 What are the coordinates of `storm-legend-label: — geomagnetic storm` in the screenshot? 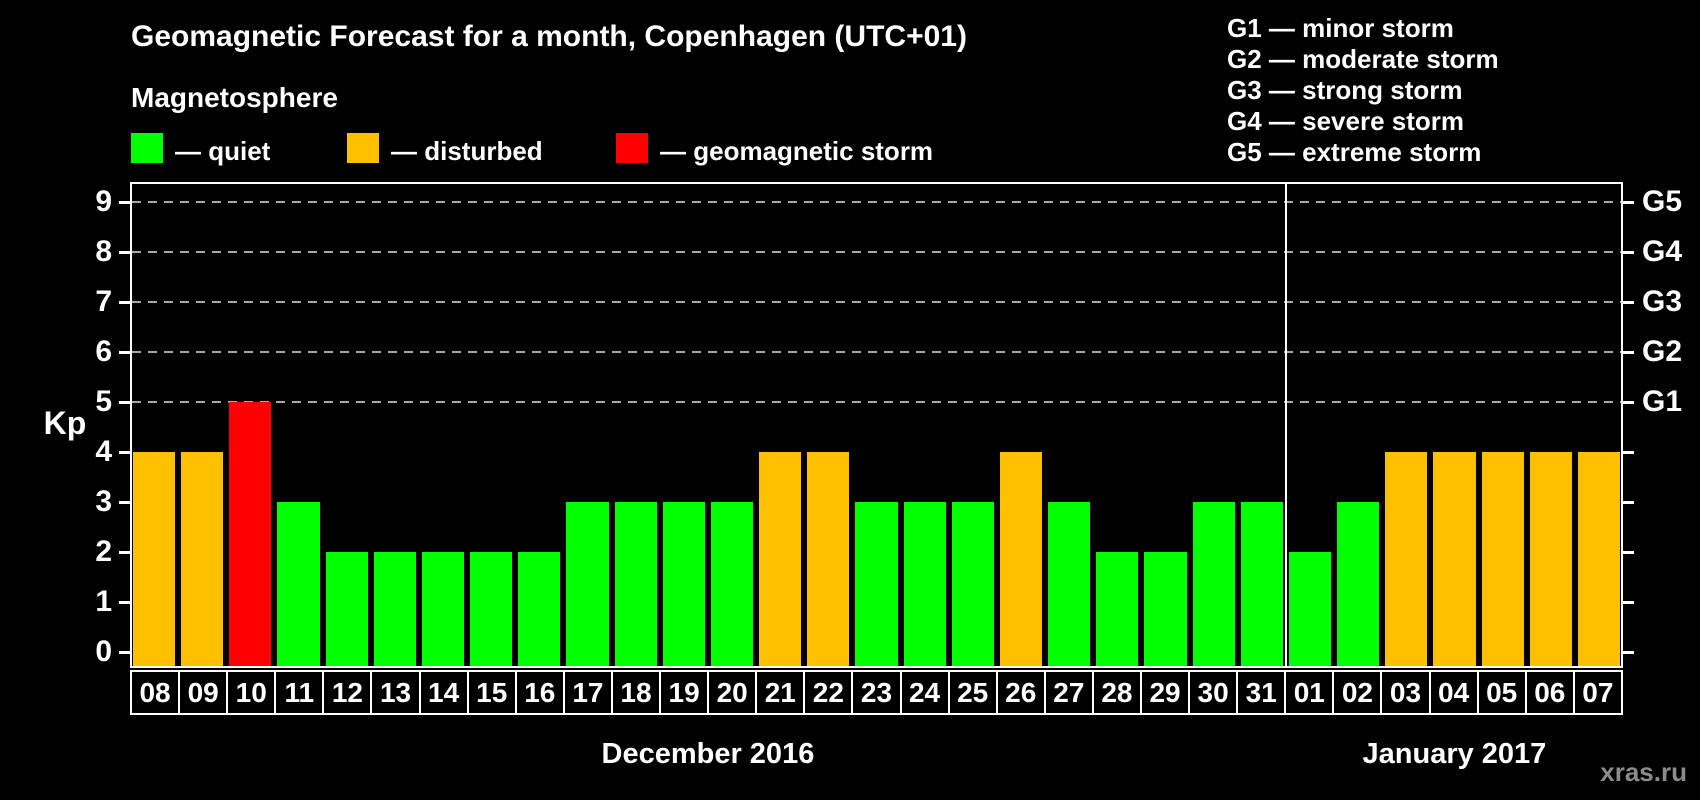 It's located at (797, 151).